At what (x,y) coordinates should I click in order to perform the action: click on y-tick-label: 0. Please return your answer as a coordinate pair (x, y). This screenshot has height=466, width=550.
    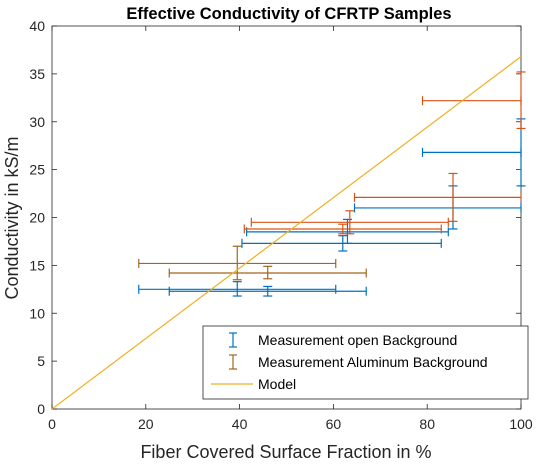
    Looking at the image, I should click on (41, 409).